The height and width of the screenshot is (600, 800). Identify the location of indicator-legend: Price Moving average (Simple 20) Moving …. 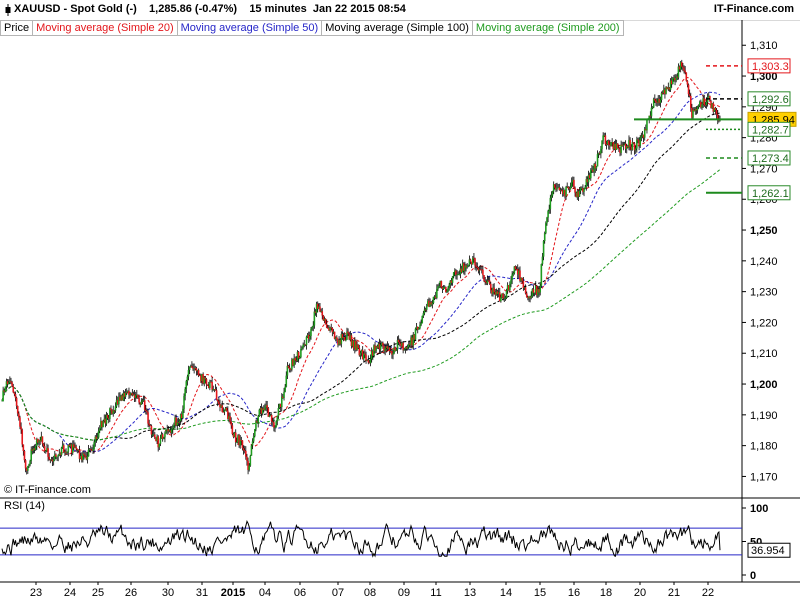
(312, 28).